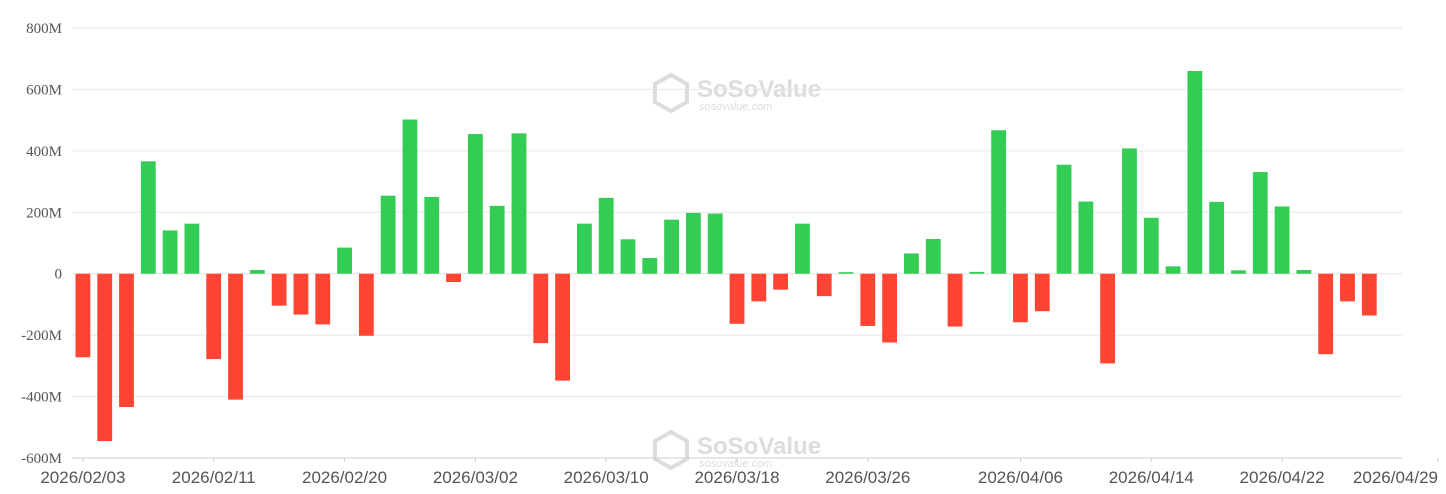 Image resolution: width=1446 pixels, height=494 pixels. Describe the element at coordinates (759, 446) in the screenshot. I see `watermark-name: SoSoValue` at that location.